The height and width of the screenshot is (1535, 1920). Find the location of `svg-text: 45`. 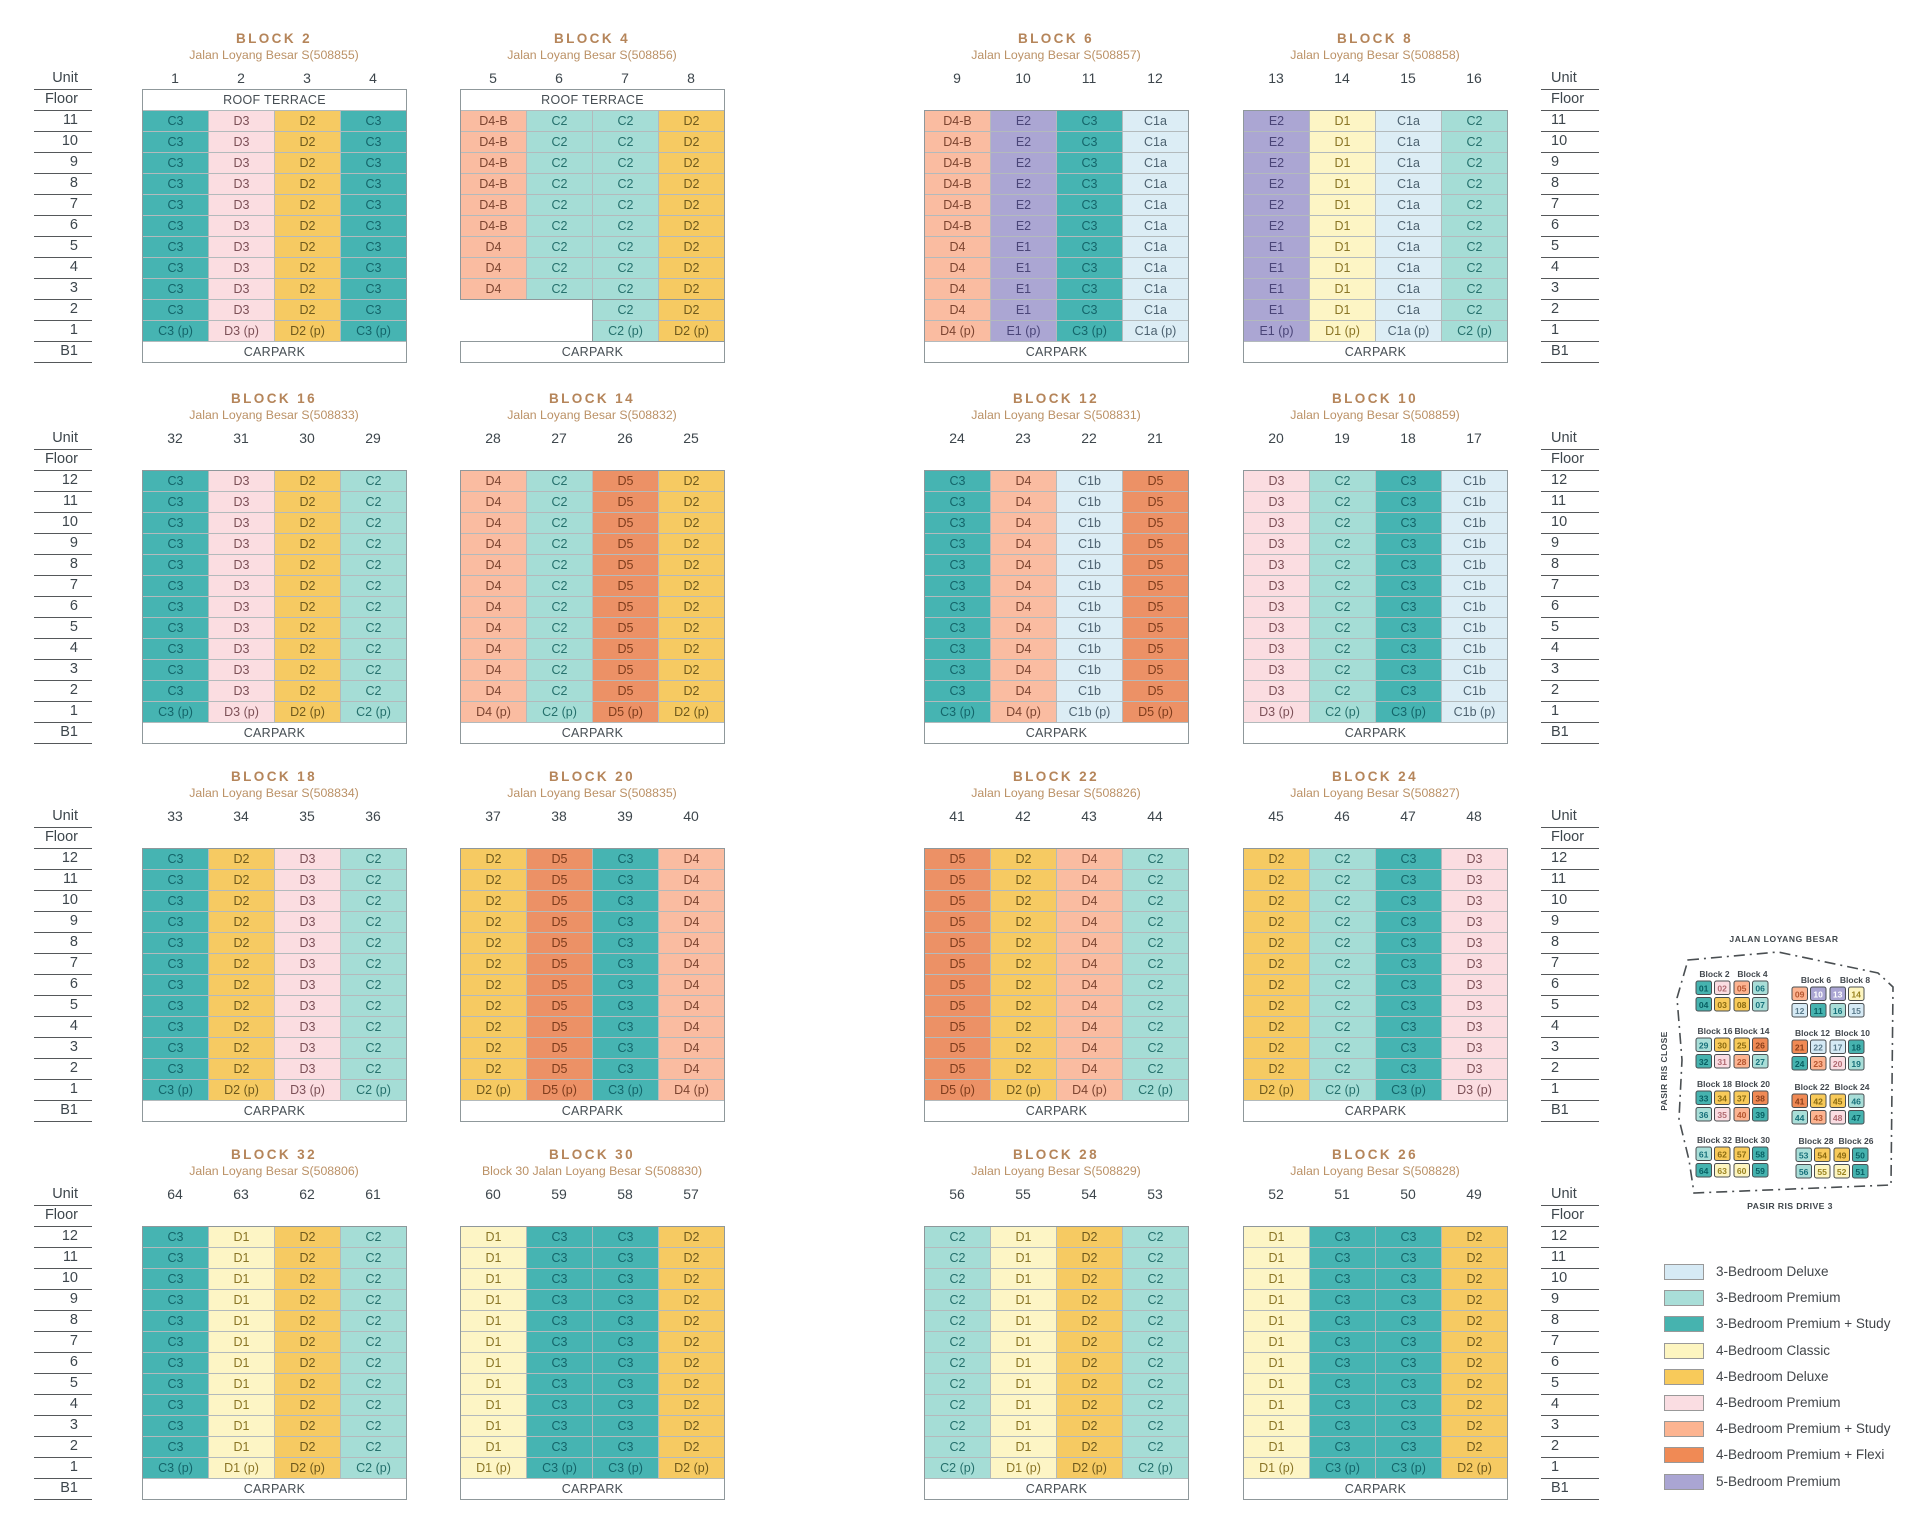

svg-text: 45 is located at coordinates (1838, 1101).